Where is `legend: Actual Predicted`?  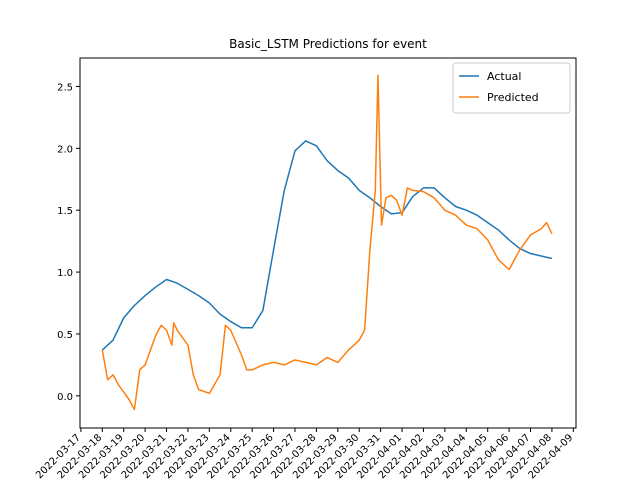
legend: Actual Predicted is located at coordinates (511, 88).